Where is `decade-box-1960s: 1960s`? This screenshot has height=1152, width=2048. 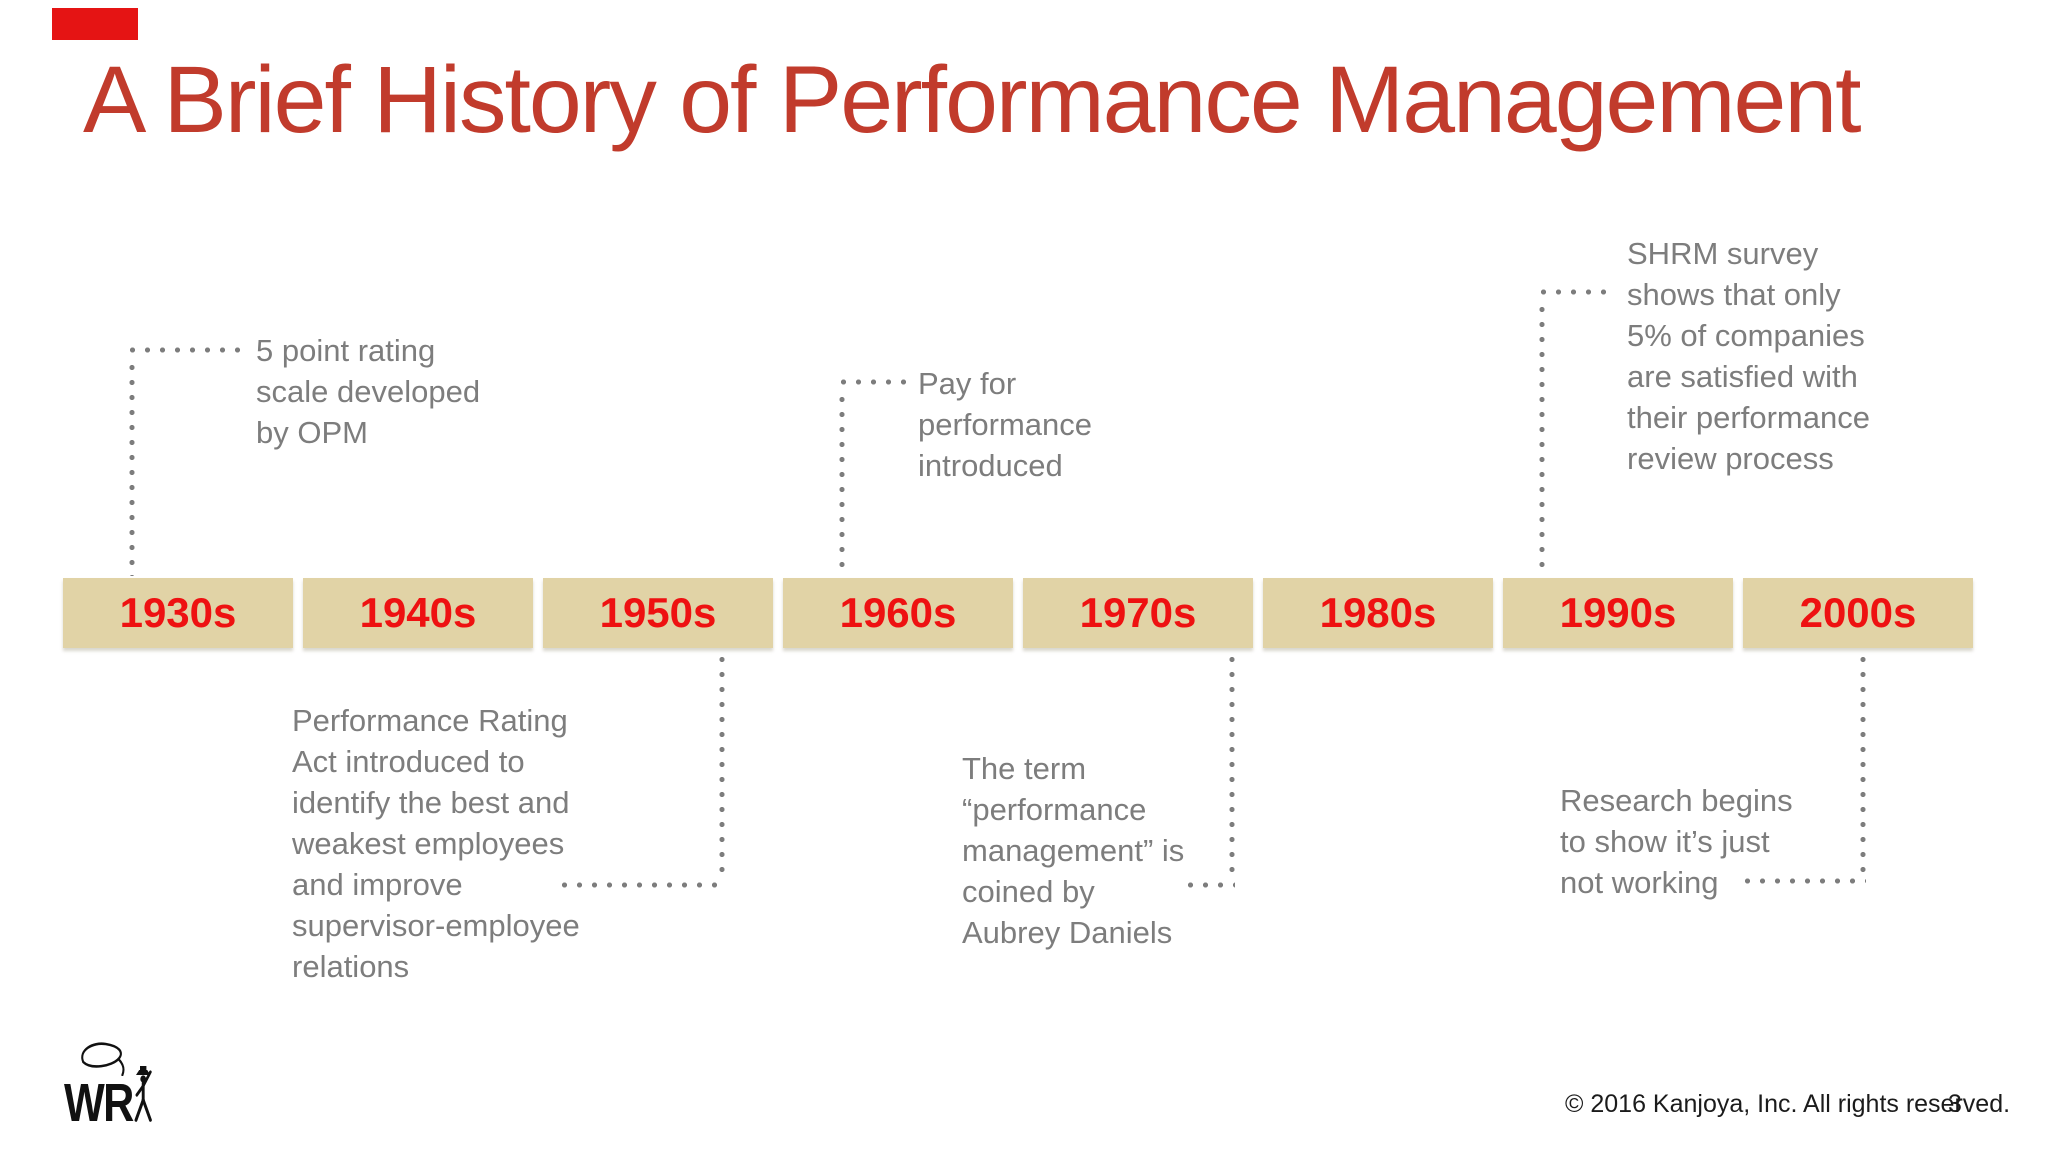 decade-box-1960s: 1960s is located at coordinates (898, 613).